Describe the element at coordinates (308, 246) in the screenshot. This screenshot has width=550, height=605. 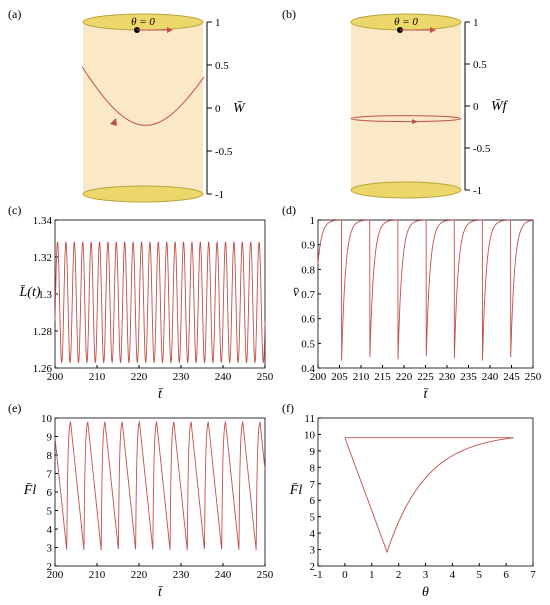
I see `y-tick-label: 0.9` at that location.